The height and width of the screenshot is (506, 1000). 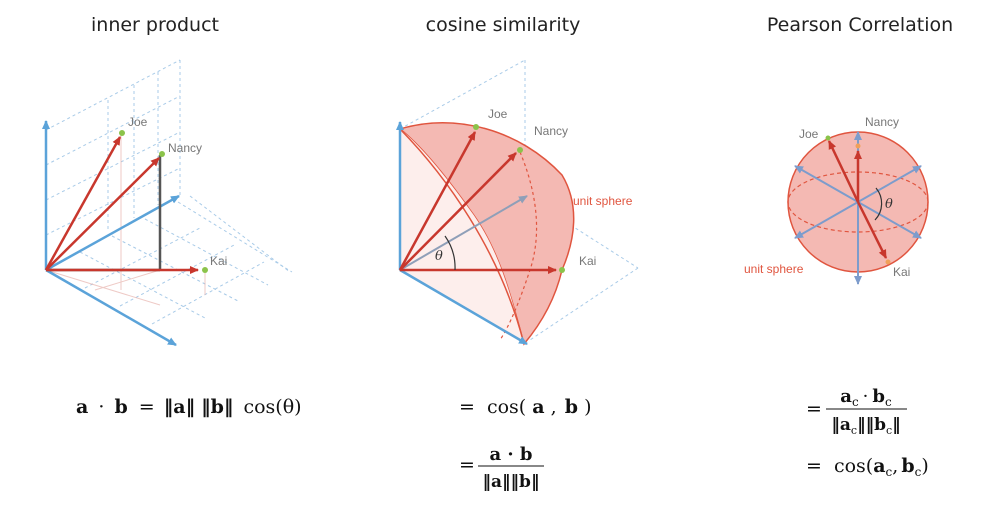 What do you see at coordinates (518, 246) in the screenshot?
I see `cosine-sphere-dashed` at bounding box center [518, 246].